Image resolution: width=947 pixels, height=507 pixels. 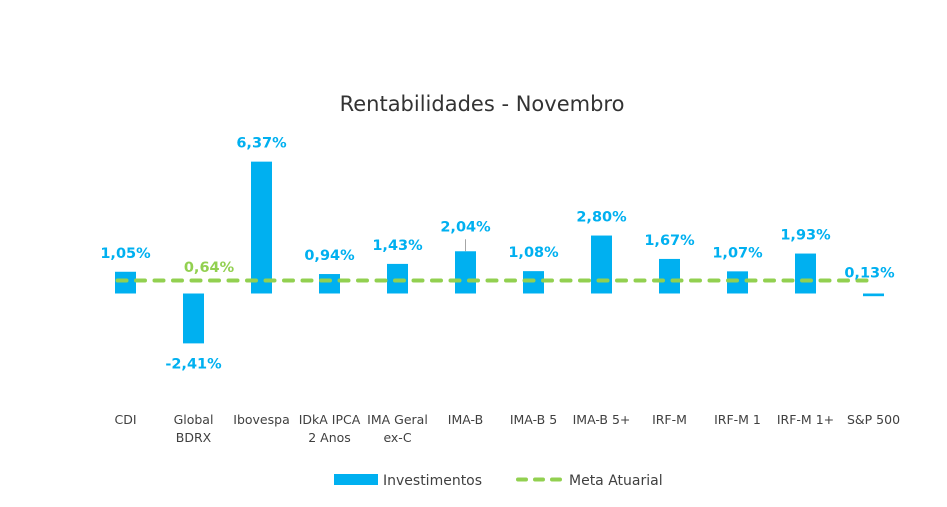 I want to click on category-label-5: IMA-B, so click(x=465, y=419).